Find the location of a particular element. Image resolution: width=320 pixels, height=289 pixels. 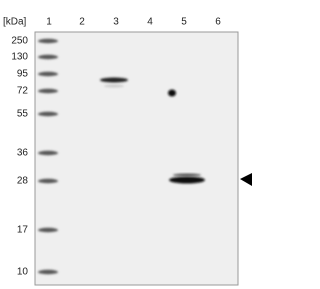

marker-label: 72 is located at coordinates (23, 91).